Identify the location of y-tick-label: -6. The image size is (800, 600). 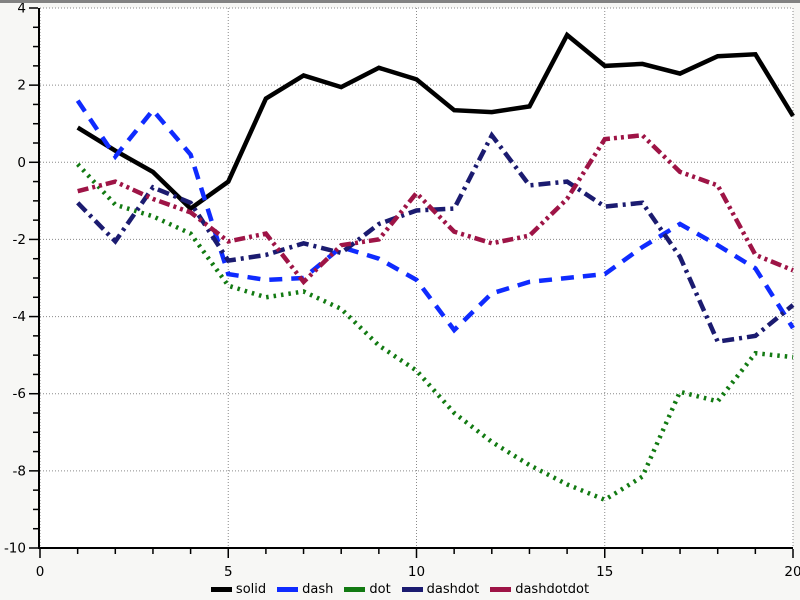
(19, 394).